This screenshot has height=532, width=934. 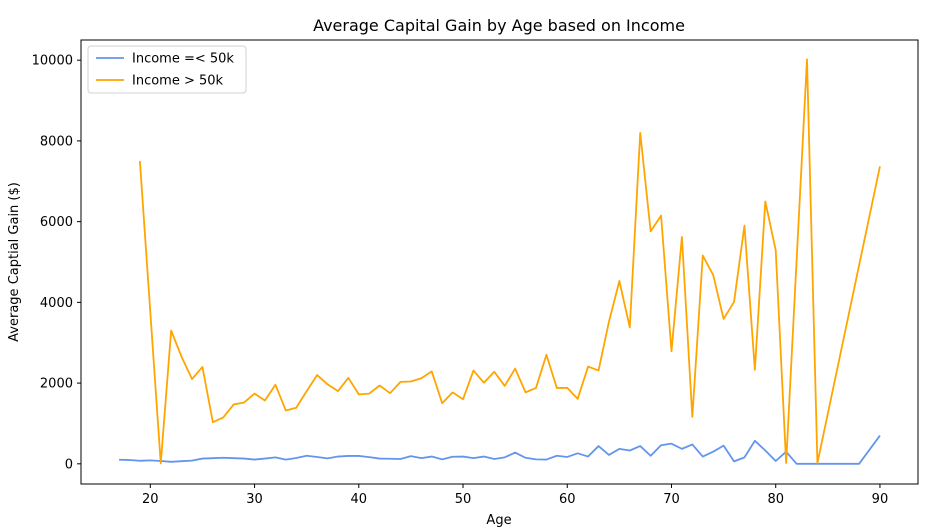 I want to click on x-tick-label: 40, so click(x=359, y=499).